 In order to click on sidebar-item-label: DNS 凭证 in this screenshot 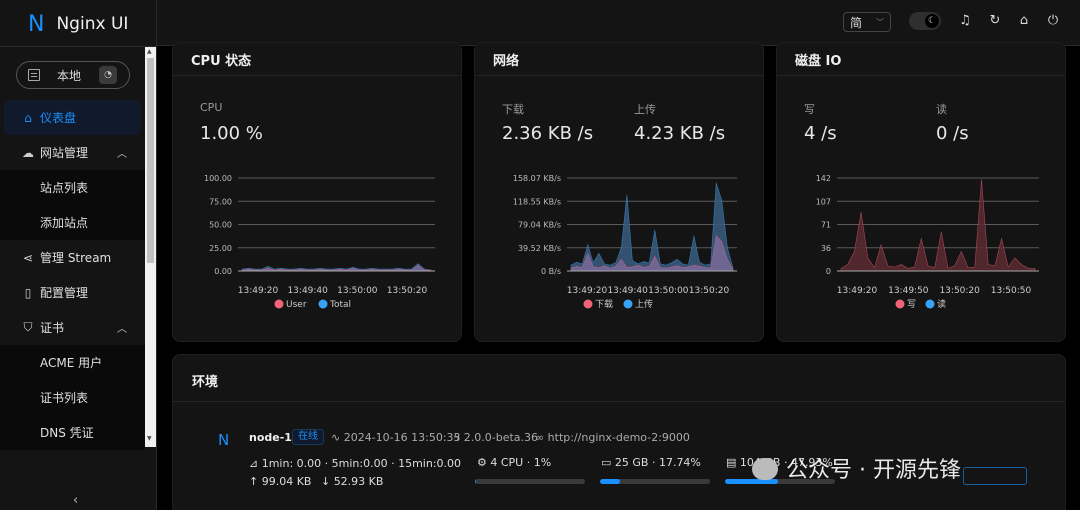, I will do `click(67, 433)`.